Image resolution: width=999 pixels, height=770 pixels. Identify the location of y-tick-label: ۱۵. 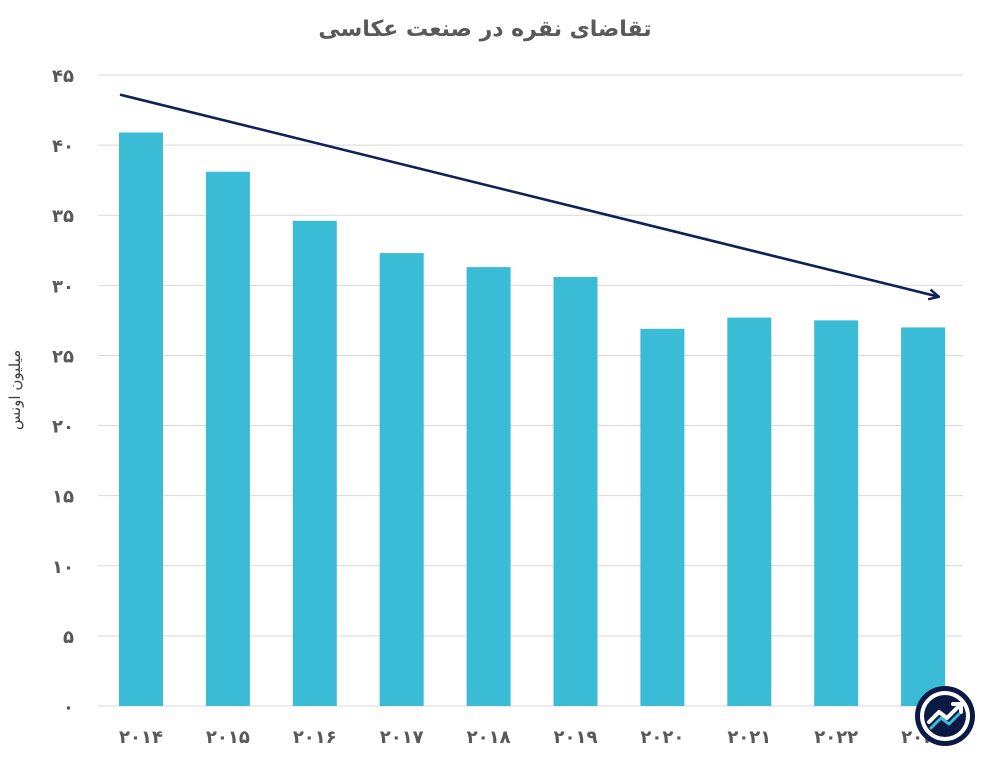
(63, 497).